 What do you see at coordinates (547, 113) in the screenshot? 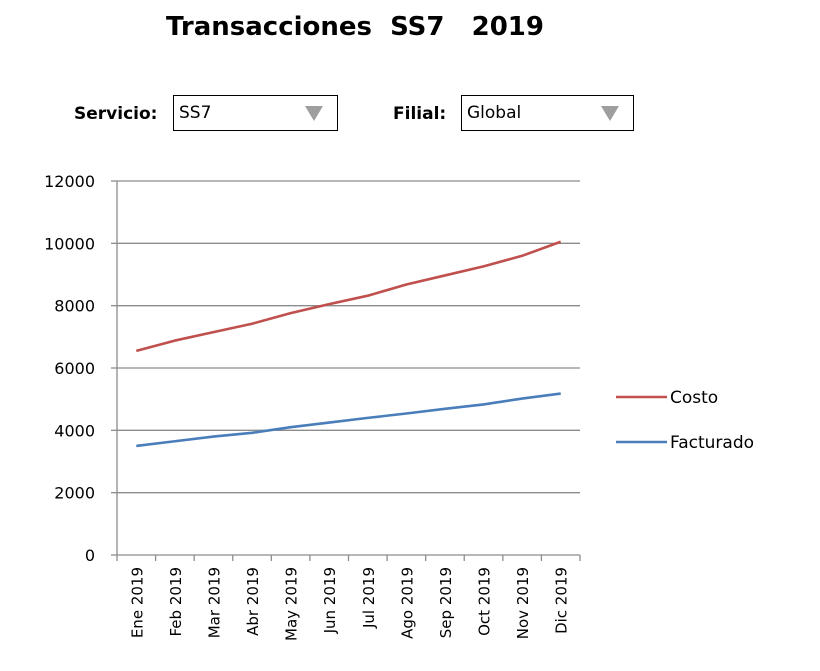
I see `filial-dropdown: Global` at bounding box center [547, 113].